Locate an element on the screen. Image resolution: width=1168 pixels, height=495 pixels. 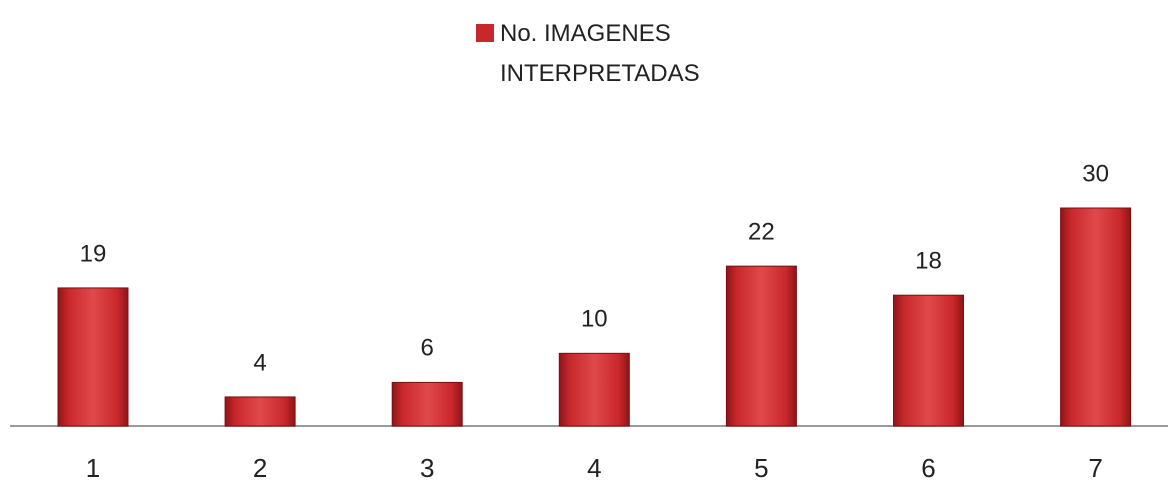
x-tick-label: 5 is located at coordinates (761, 468).